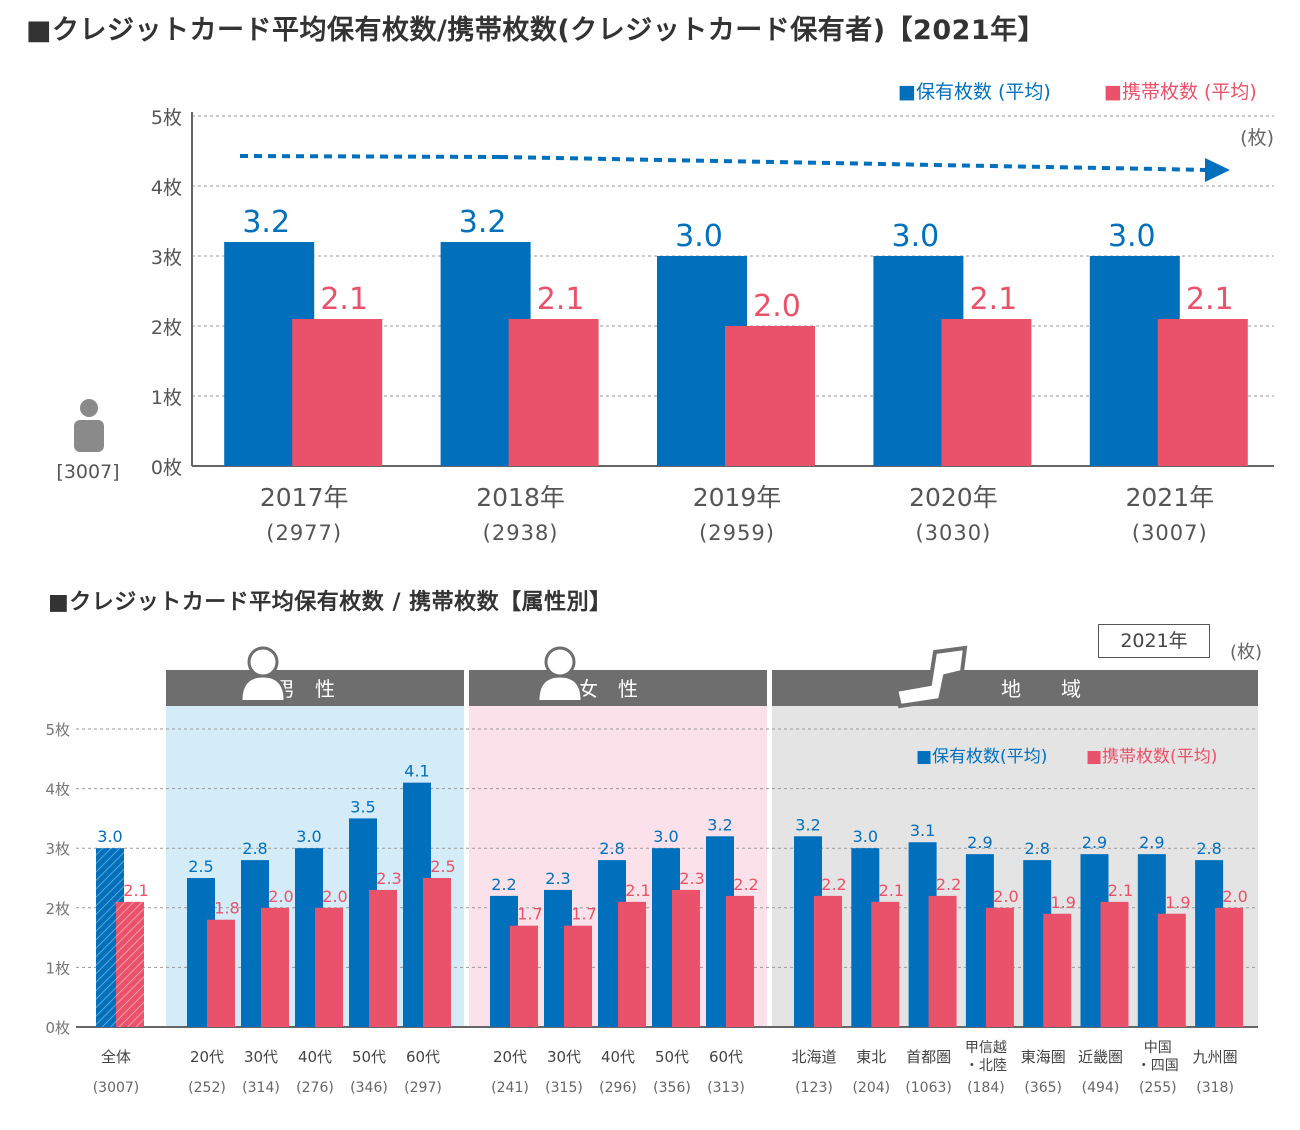 This screenshot has height=1130, width=1300. I want to click on x-category-label: 2017年, so click(304, 497).